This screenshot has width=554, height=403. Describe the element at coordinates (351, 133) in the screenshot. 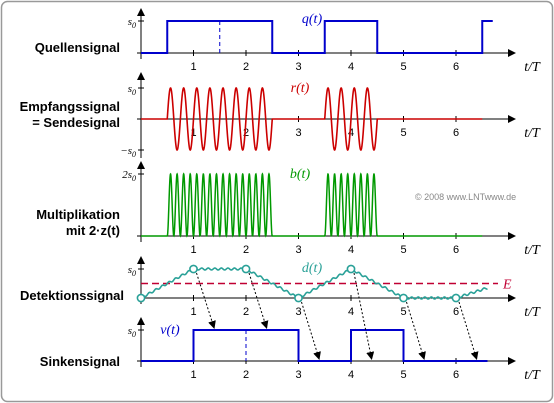

I see `x-tick-label-1-4: 4` at that location.